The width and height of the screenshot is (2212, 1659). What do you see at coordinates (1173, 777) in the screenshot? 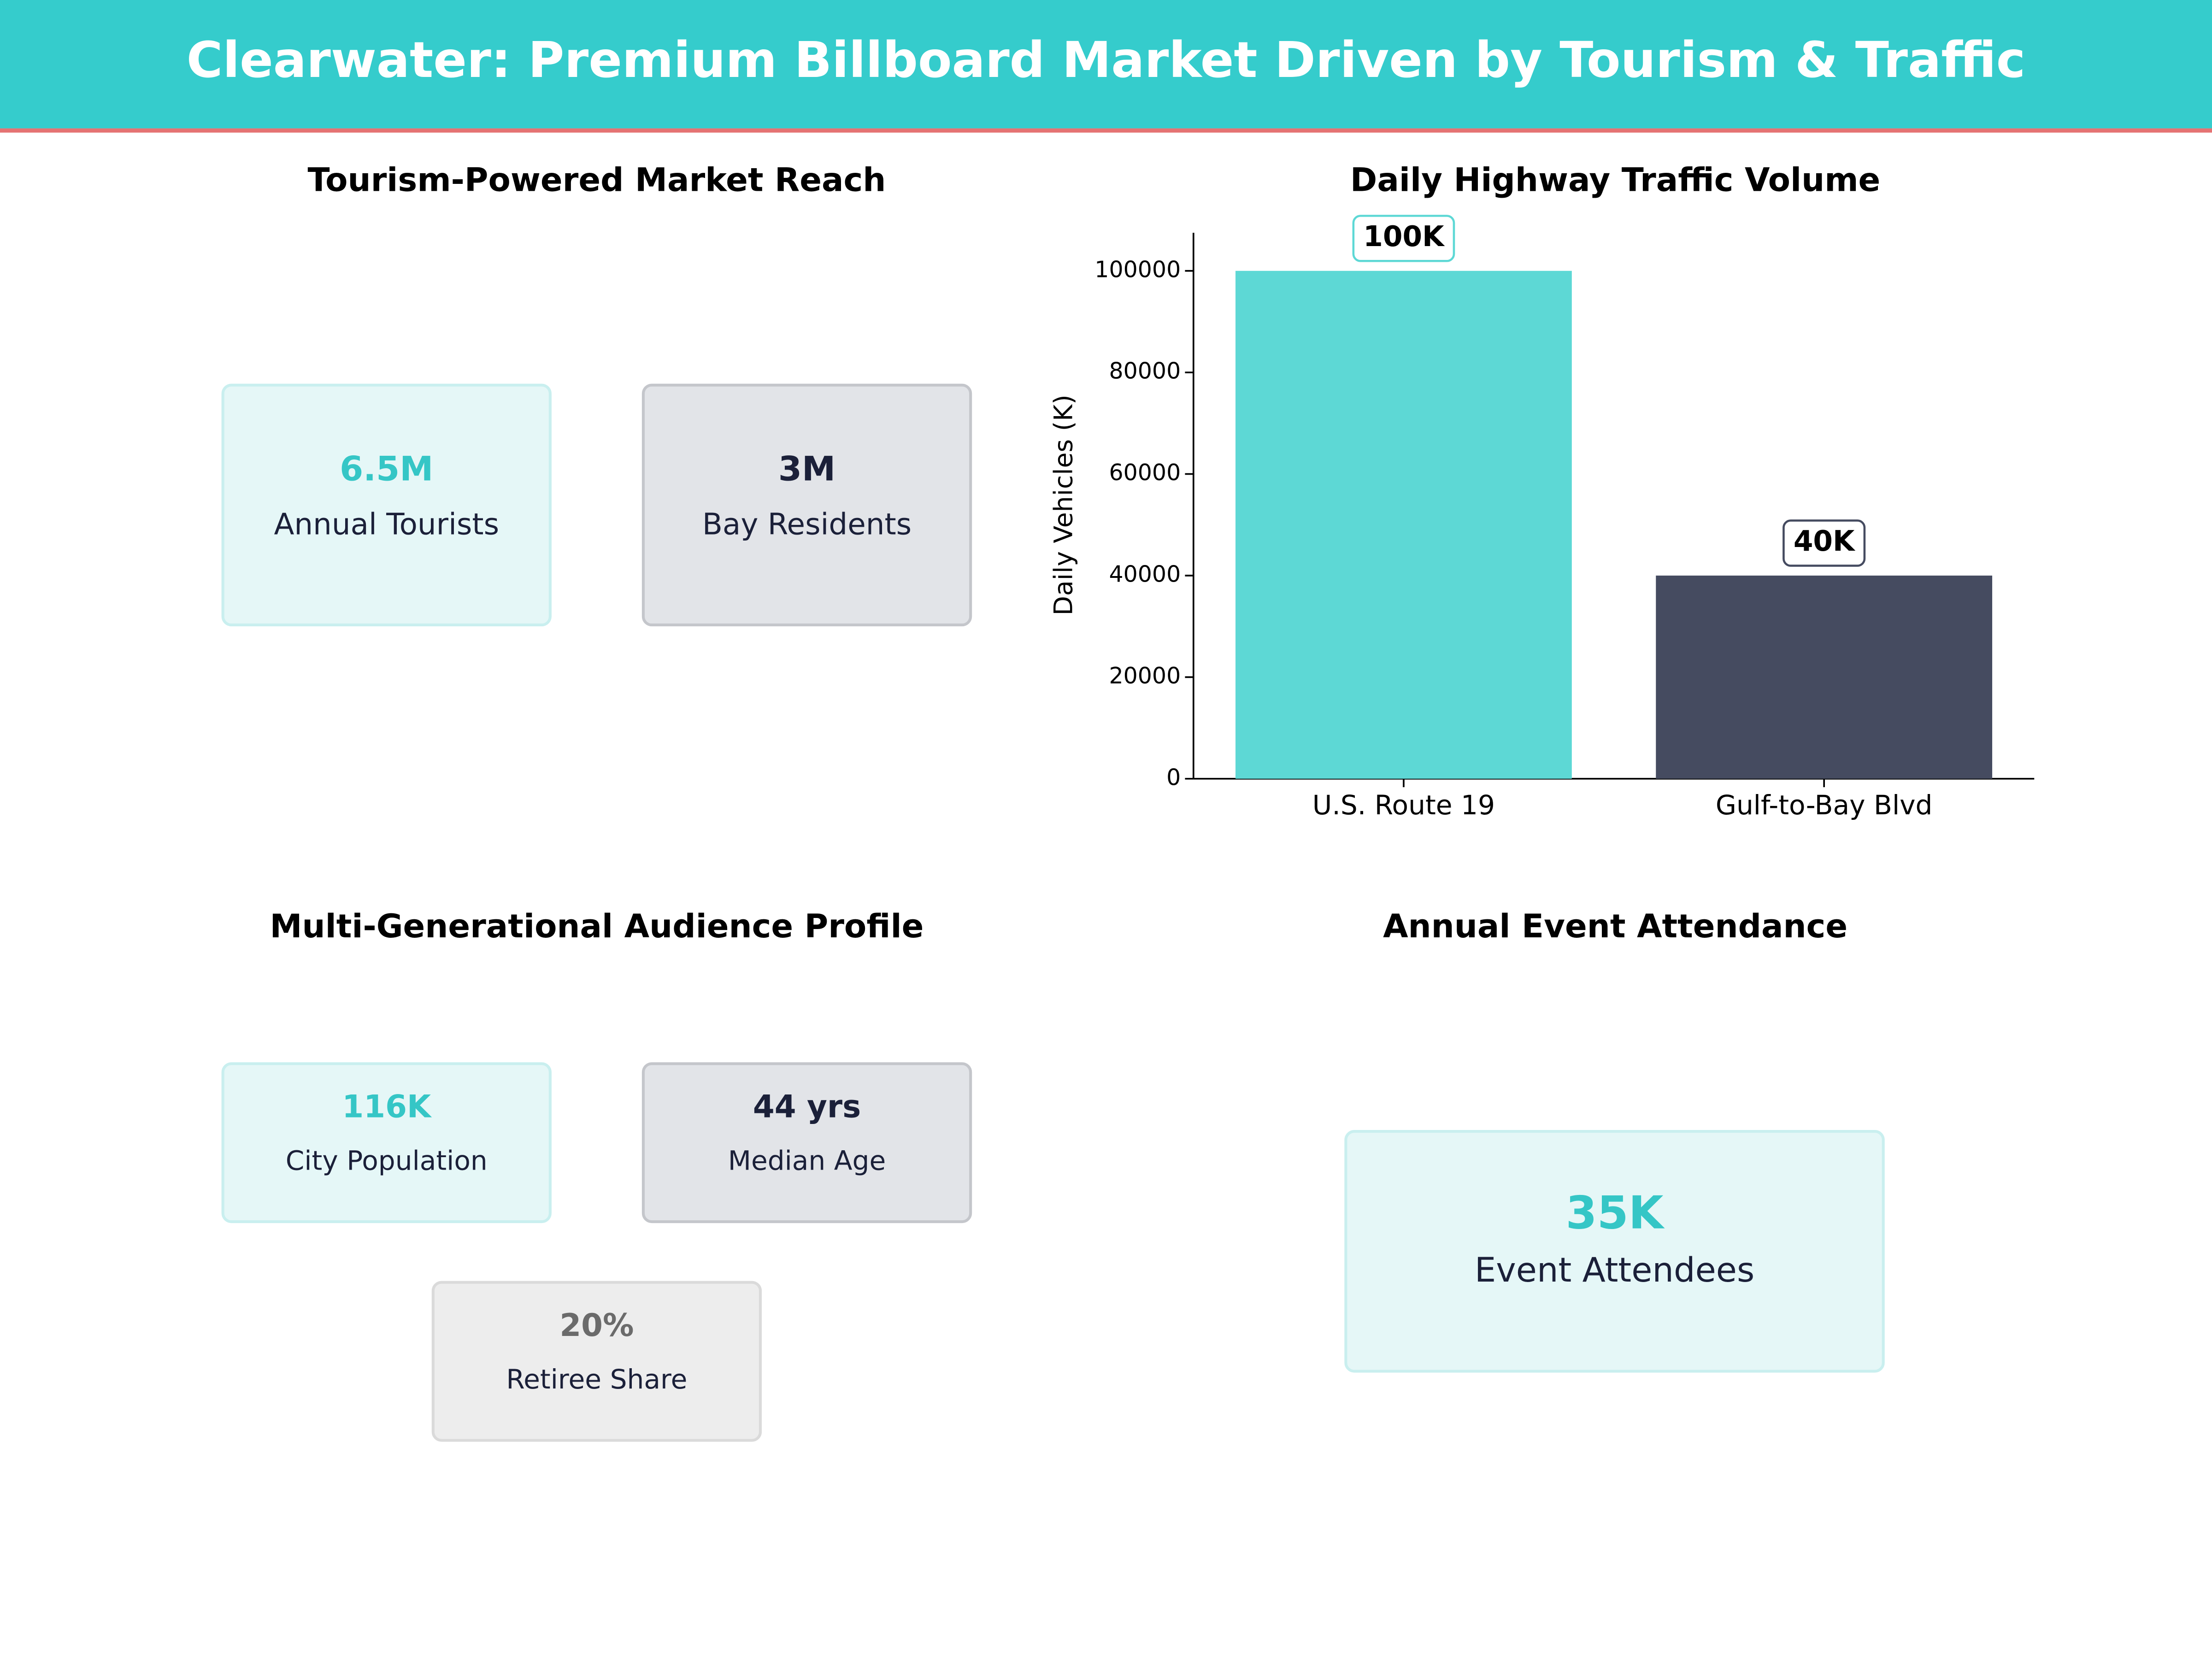
I see `y-tick-label: 0` at bounding box center [1173, 777].